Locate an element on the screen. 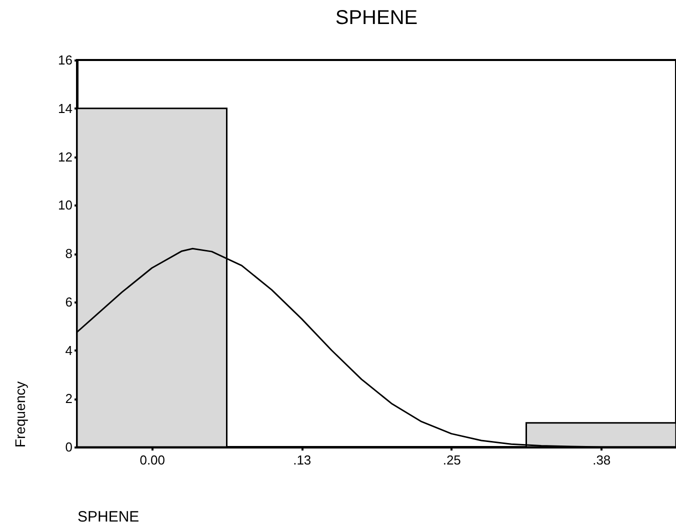  y-tick-label: 0 is located at coordinates (68, 447).